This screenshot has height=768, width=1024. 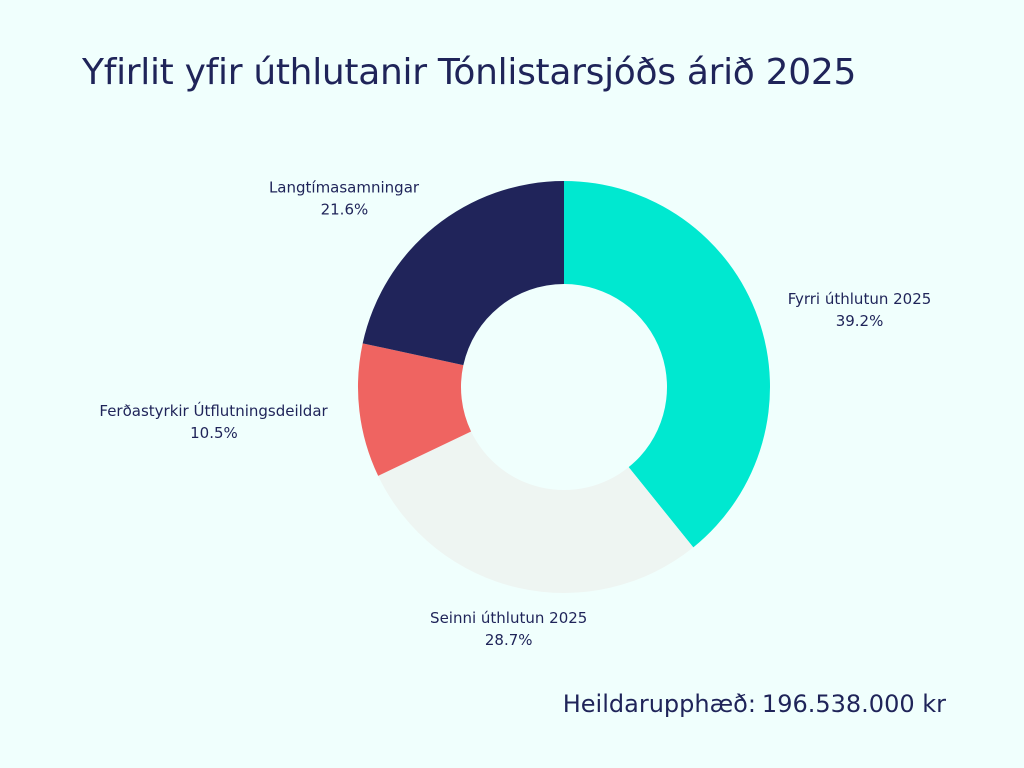 What do you see at coordinates (213, 410) in the screenshot?
I see `slice-label-name-3: Ferðastyrkir Útflutningsdeildar` at bounding box center [213, 410].